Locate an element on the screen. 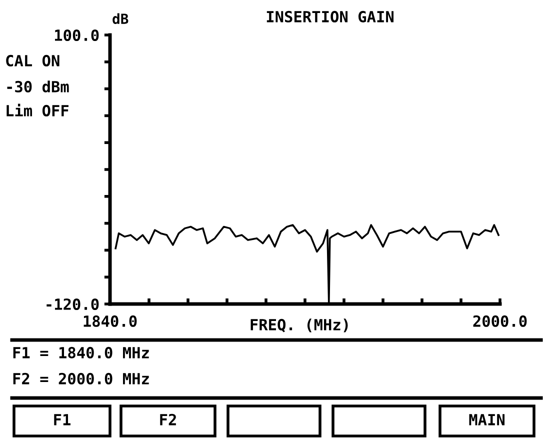  x-axis-title: FREQ. (MHz) is located at coordinates (299, 325).